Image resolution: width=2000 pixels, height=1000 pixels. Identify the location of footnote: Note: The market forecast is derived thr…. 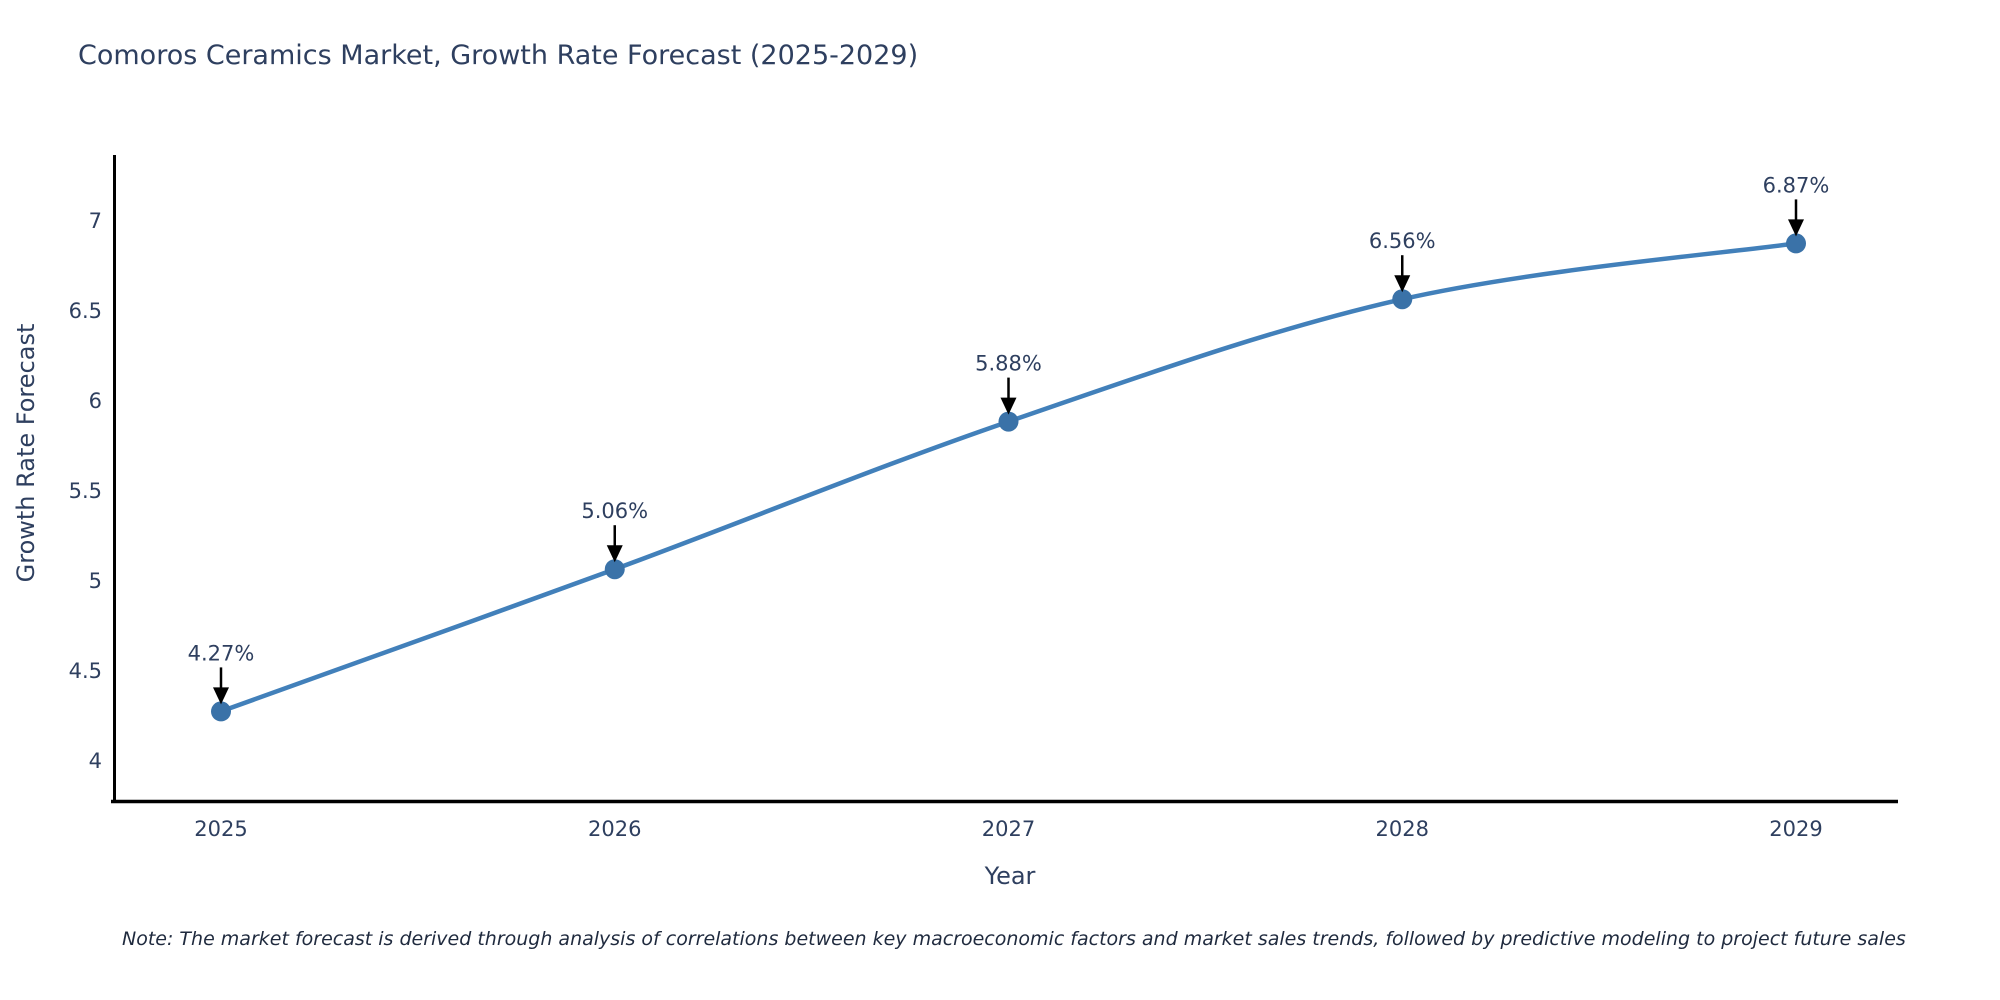
(1014, 939).